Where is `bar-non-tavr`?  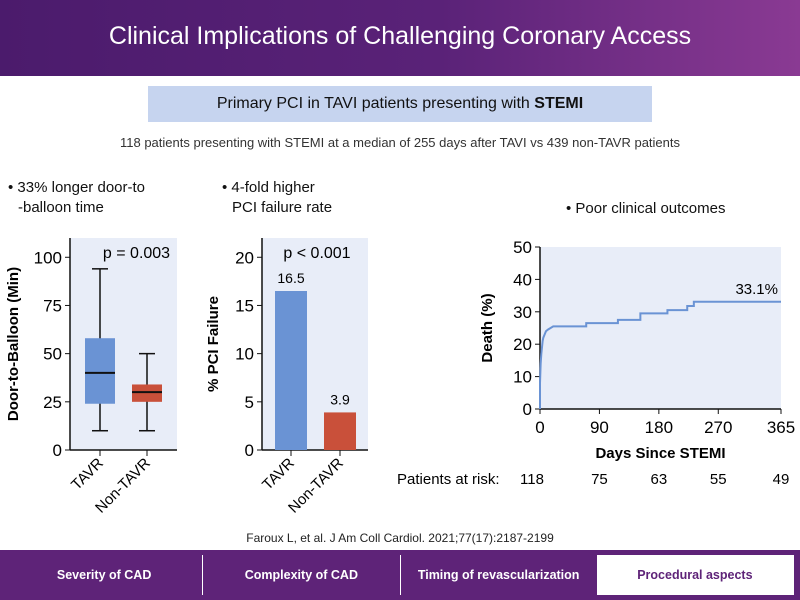
bar-non-tavr is located at coordinates (340, 431).